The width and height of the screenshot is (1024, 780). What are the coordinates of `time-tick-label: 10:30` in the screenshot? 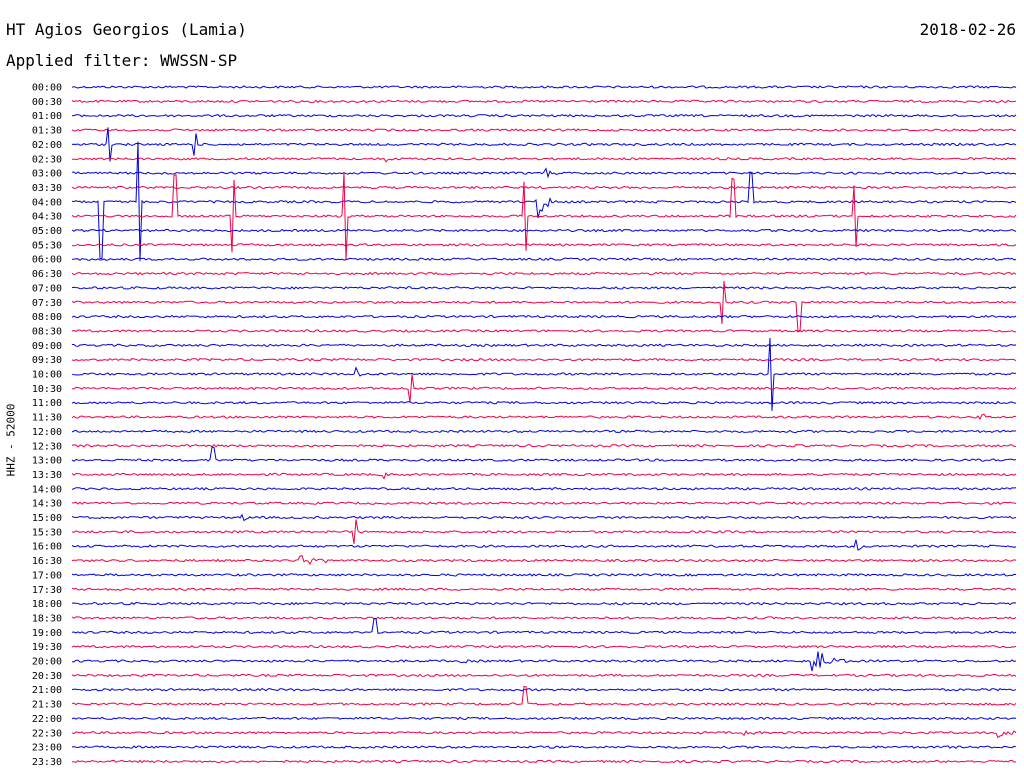 It's located at (47, 389).